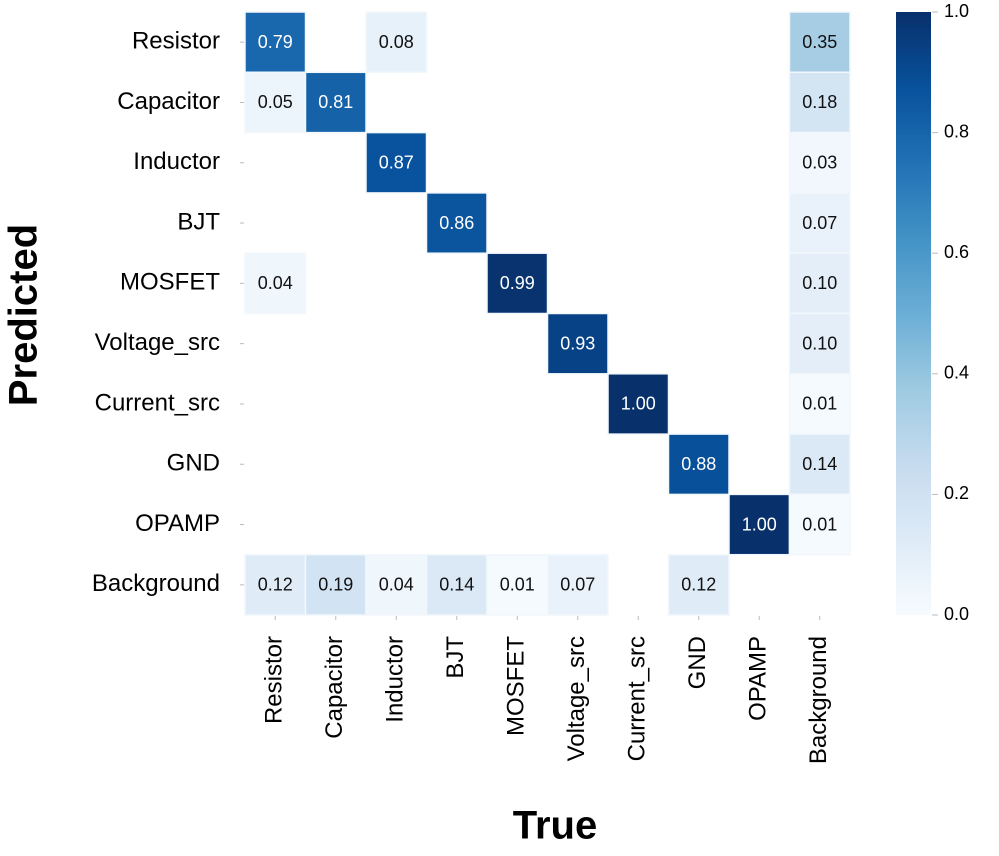 Image resolution: width=999 pixels, height=856 pixels. What do you see at coordinates (176, 40) in the screenshot?
I see `y-tick-label: Resistor` at bounding box center [176, 40].